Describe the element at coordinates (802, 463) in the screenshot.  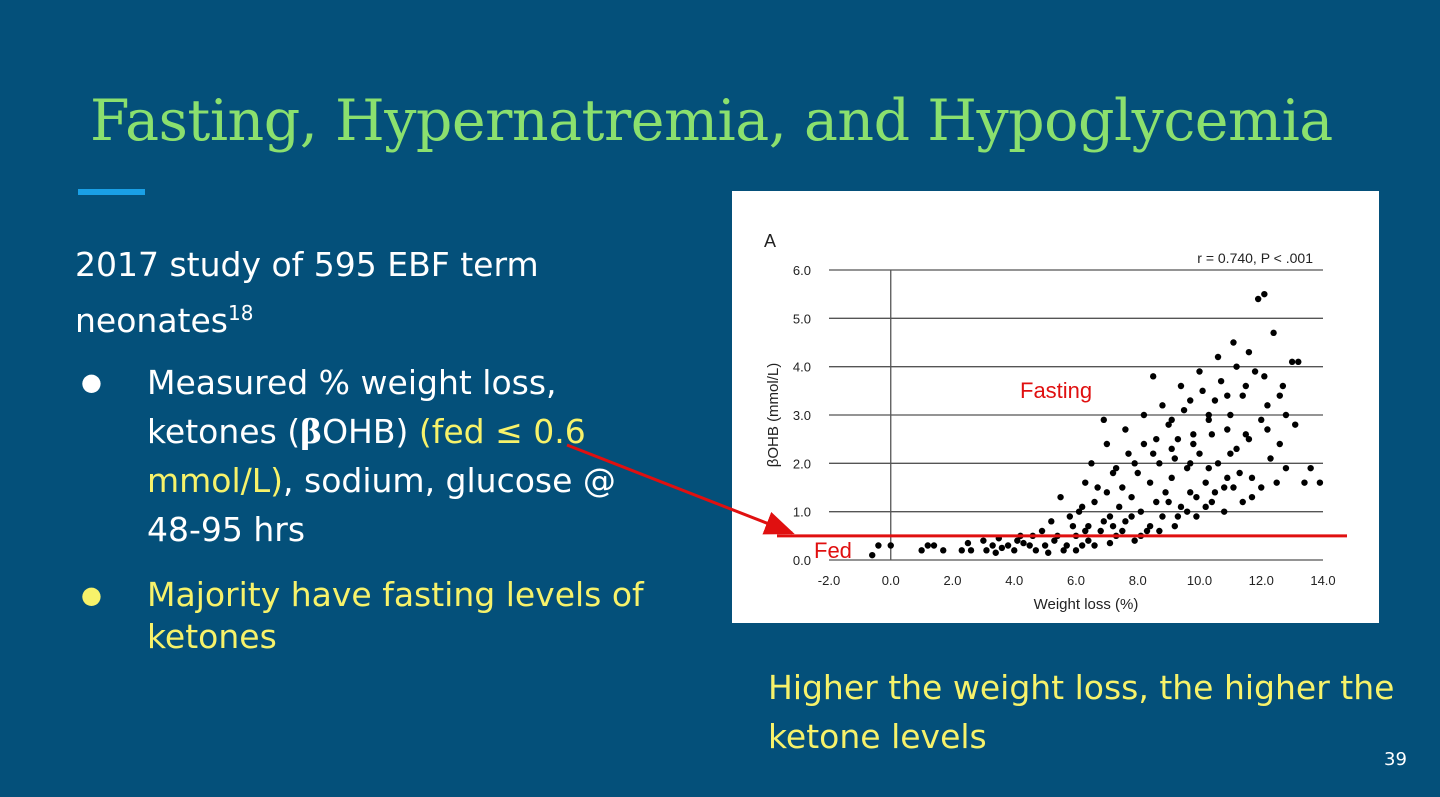
I see `y-tick-label: 2.0` at that location.